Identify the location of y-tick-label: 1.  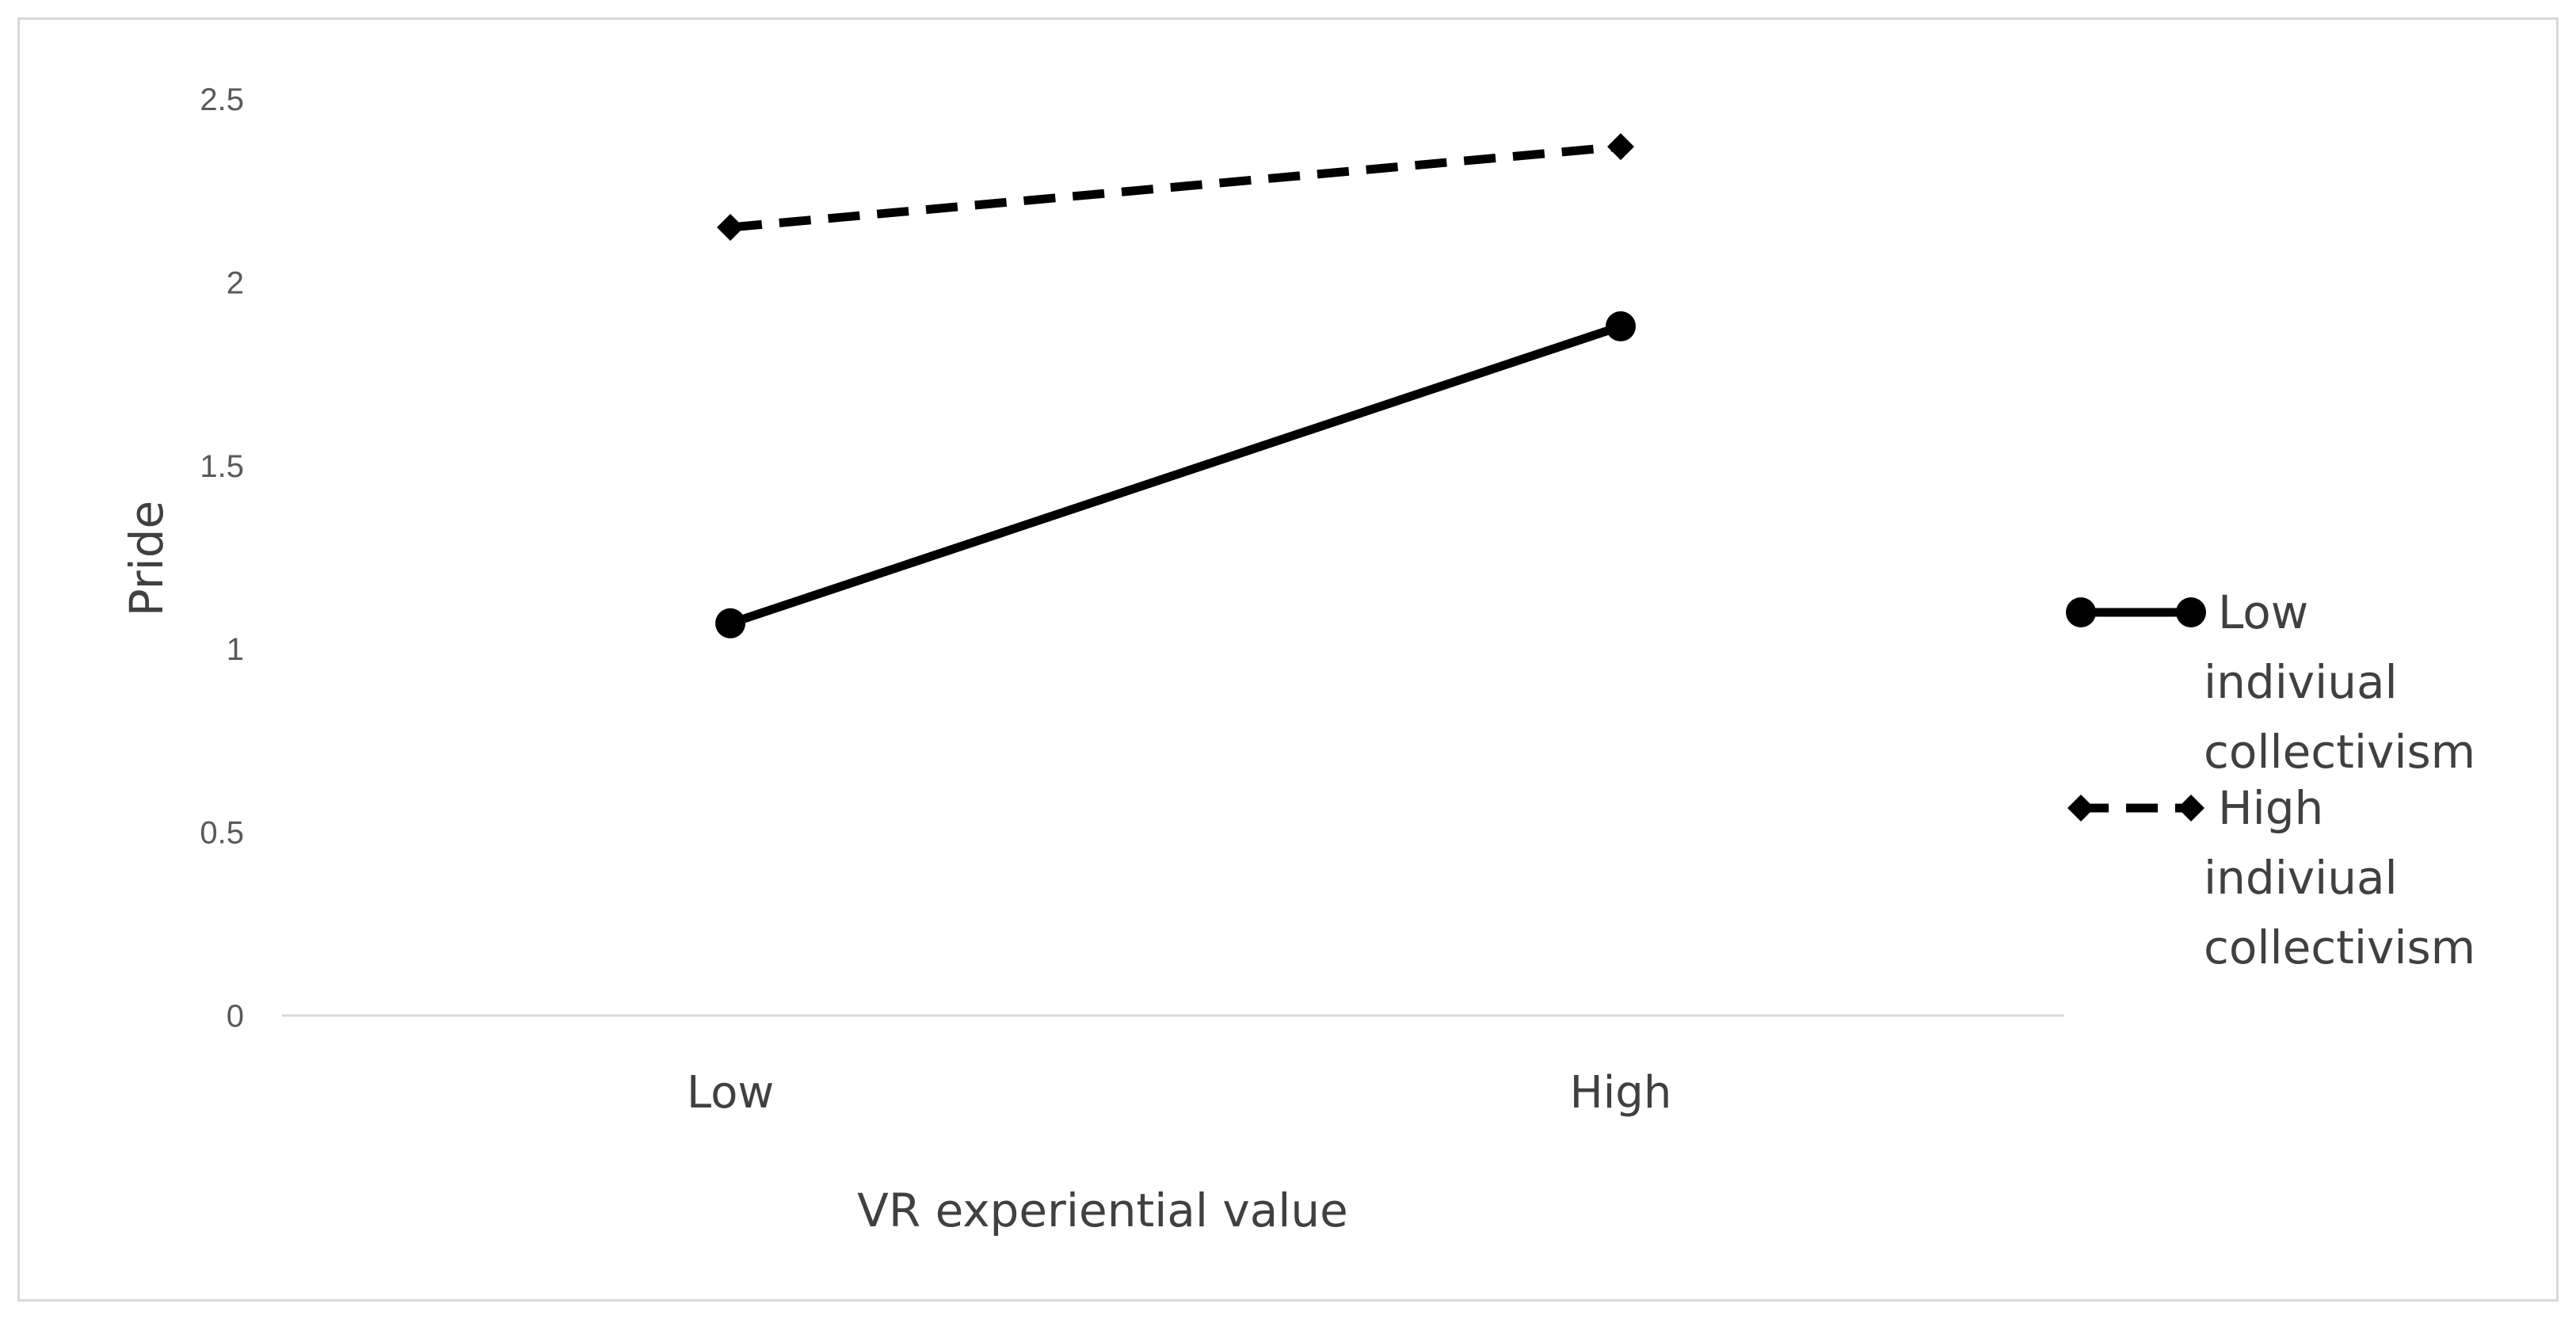
(235, 649).